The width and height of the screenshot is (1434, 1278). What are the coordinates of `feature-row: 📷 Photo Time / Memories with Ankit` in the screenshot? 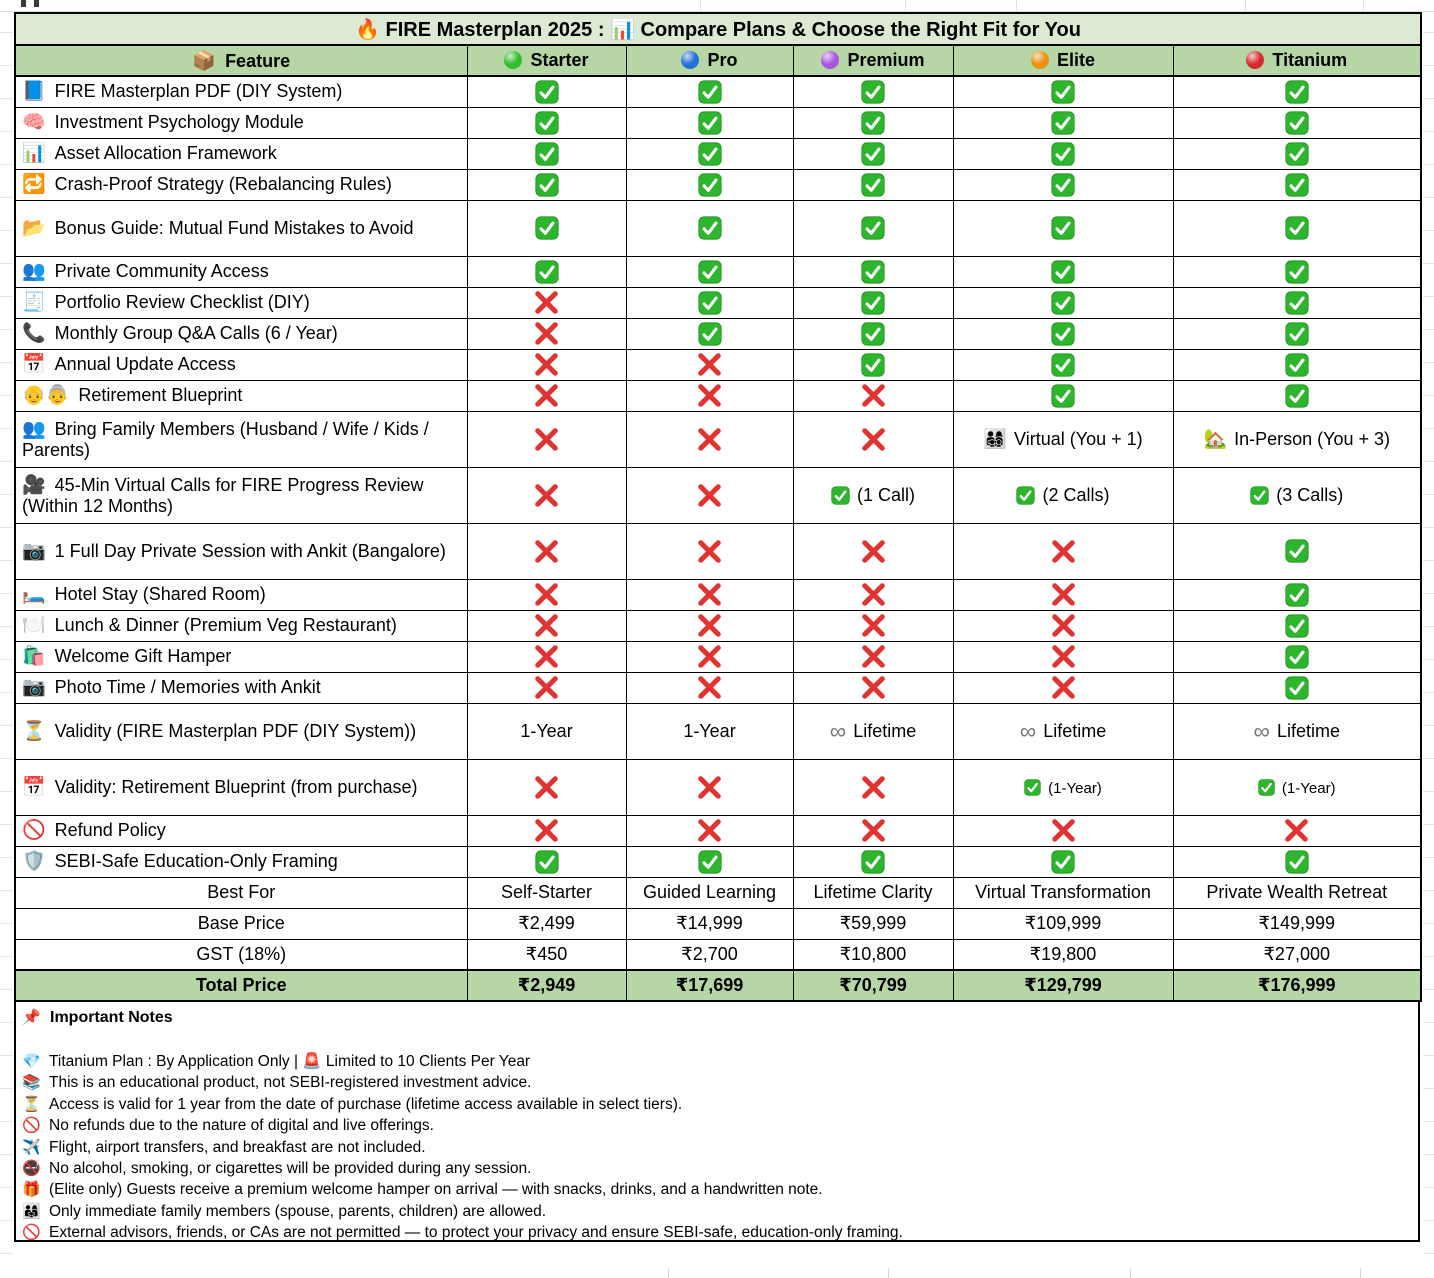 It's located at (718, 687).